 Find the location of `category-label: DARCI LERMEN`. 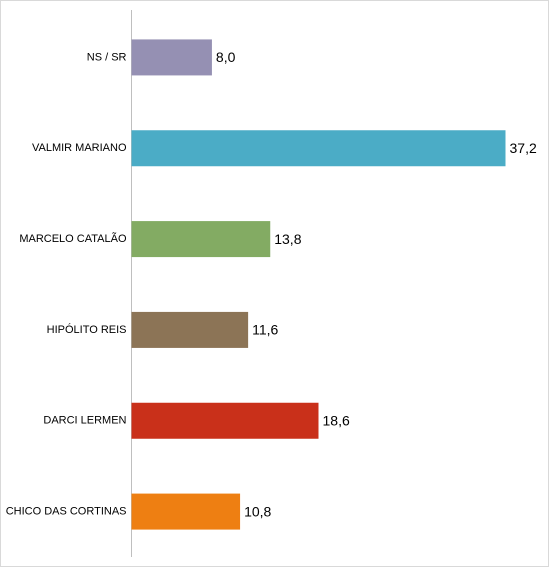

category-label: DARCI LERMEN is located at coordinates (84, 421).